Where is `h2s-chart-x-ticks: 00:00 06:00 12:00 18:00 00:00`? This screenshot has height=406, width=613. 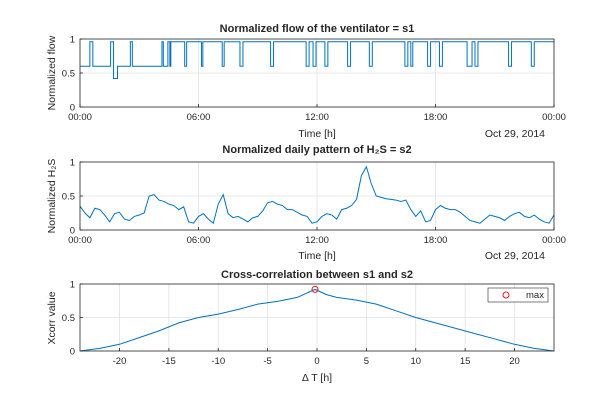
h2s-chart-x-ticks: 00:00 06:00 12:00 18:00 00:00 is located at coordinates (317, 236).